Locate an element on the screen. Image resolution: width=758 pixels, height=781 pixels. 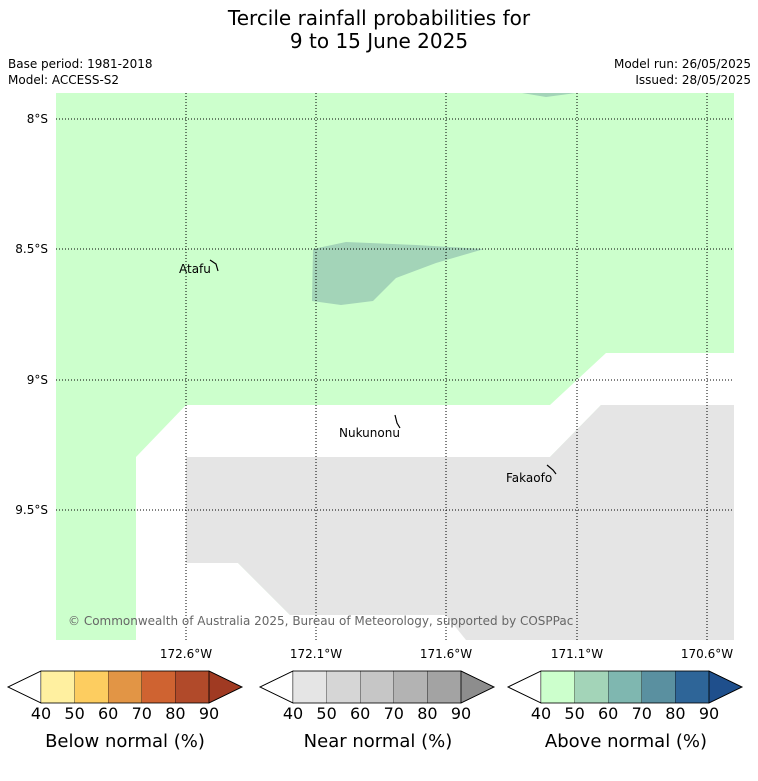
place-atafu: Atafu is located at coordinates (195, 269).